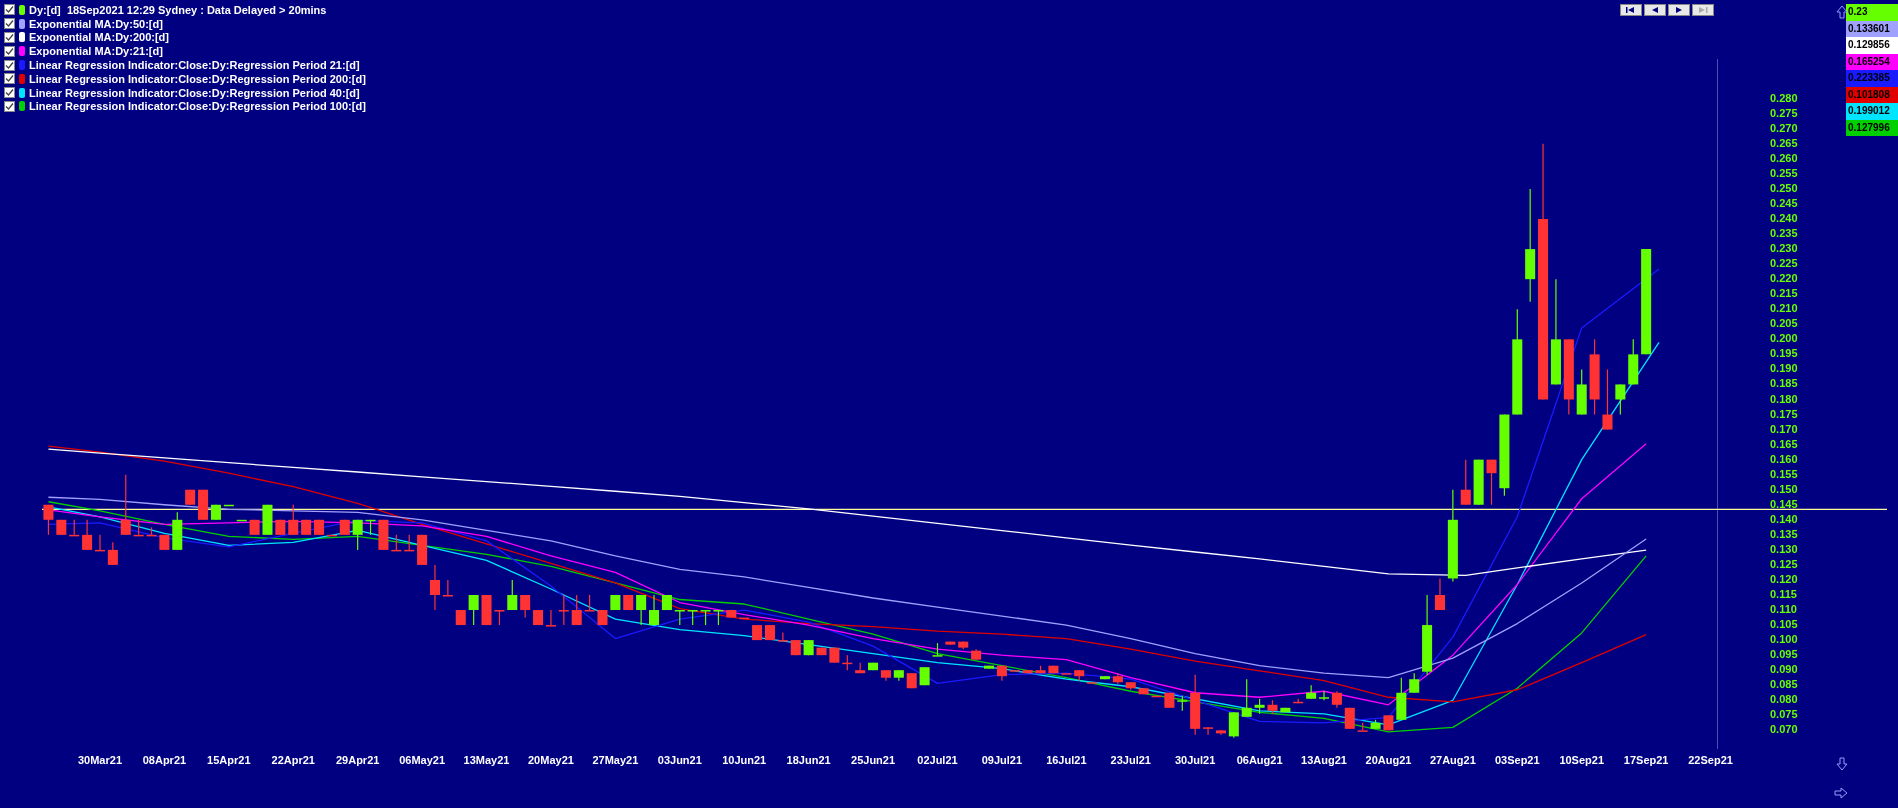 This screenshot has width=1898, height=808. Describe the element at coordinates (551, 760) in the screenshot. I see `x-tick-label: 20May21` at that location.